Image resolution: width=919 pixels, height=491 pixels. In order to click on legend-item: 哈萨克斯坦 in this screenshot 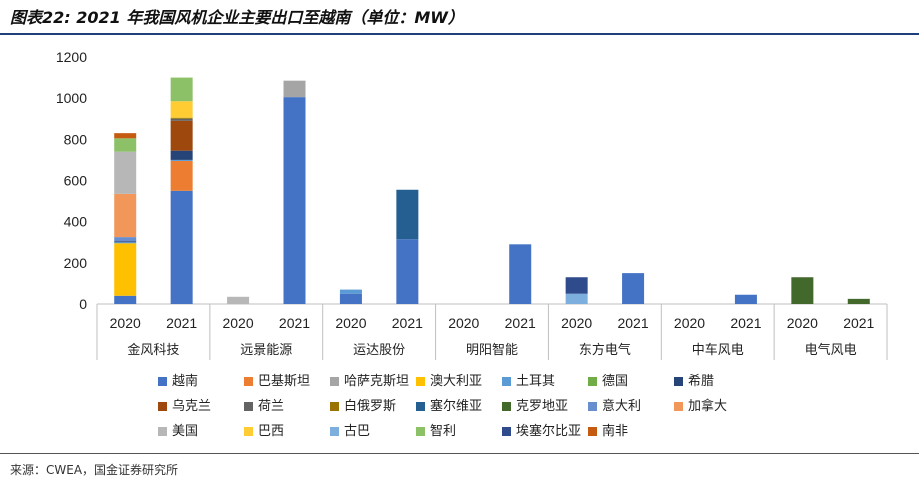, I will do `click(370, 379)`.